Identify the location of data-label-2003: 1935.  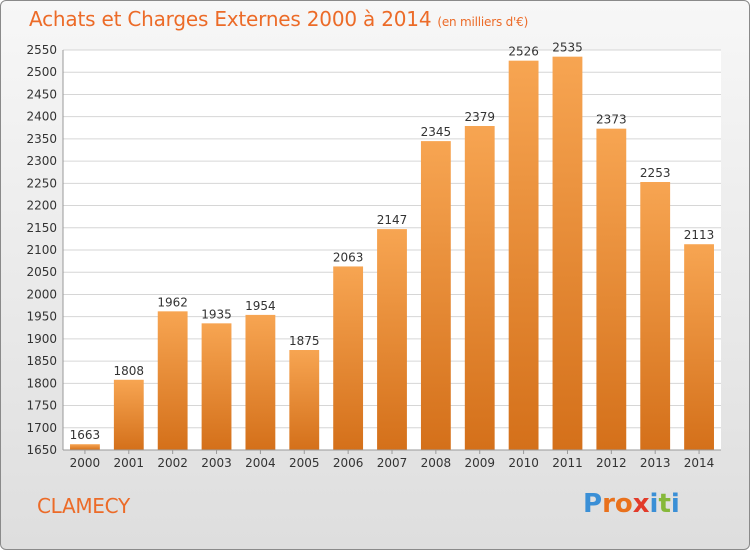
(216, 314).